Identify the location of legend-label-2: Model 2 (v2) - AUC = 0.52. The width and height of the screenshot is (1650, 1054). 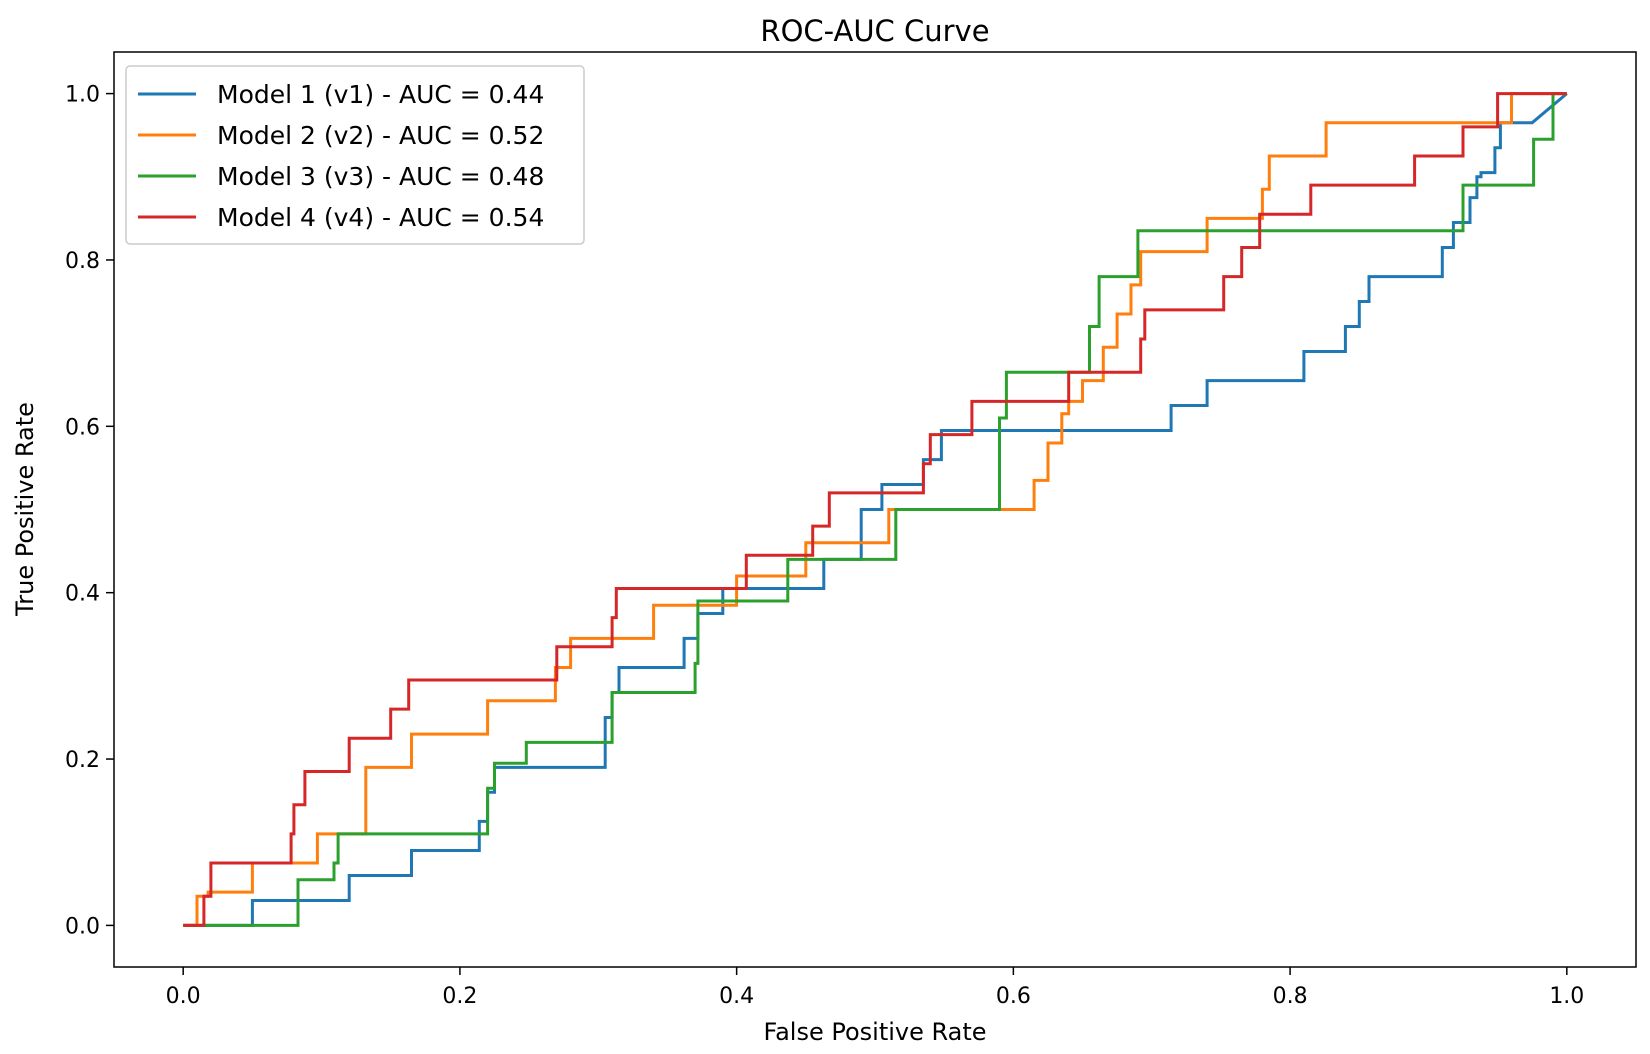
(380, 135).